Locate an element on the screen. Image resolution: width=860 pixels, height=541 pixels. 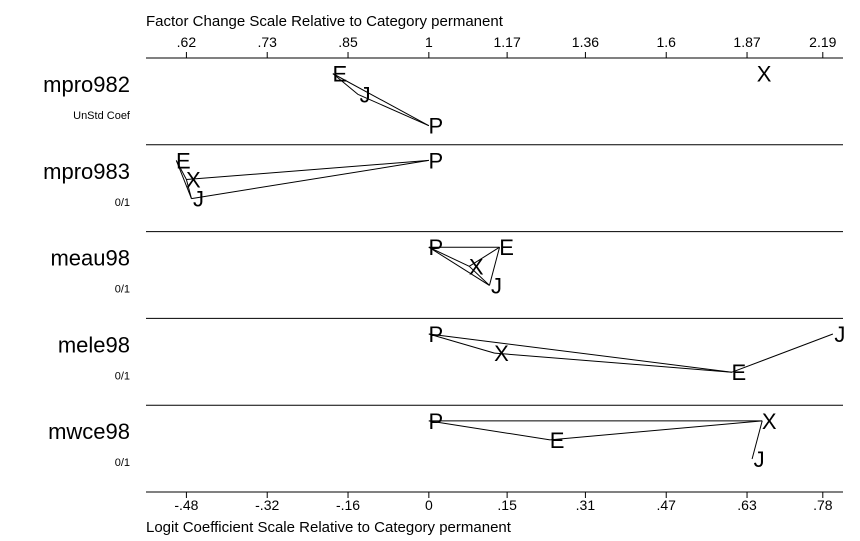
bottom-tick-label: .15 is located at coordinates (507, 505).